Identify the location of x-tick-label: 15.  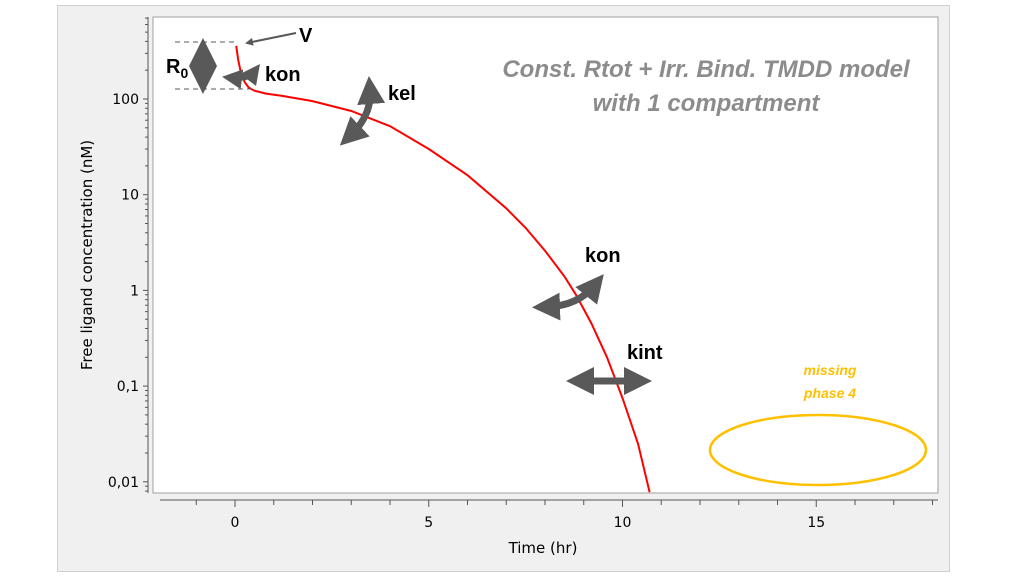
(816, 523).